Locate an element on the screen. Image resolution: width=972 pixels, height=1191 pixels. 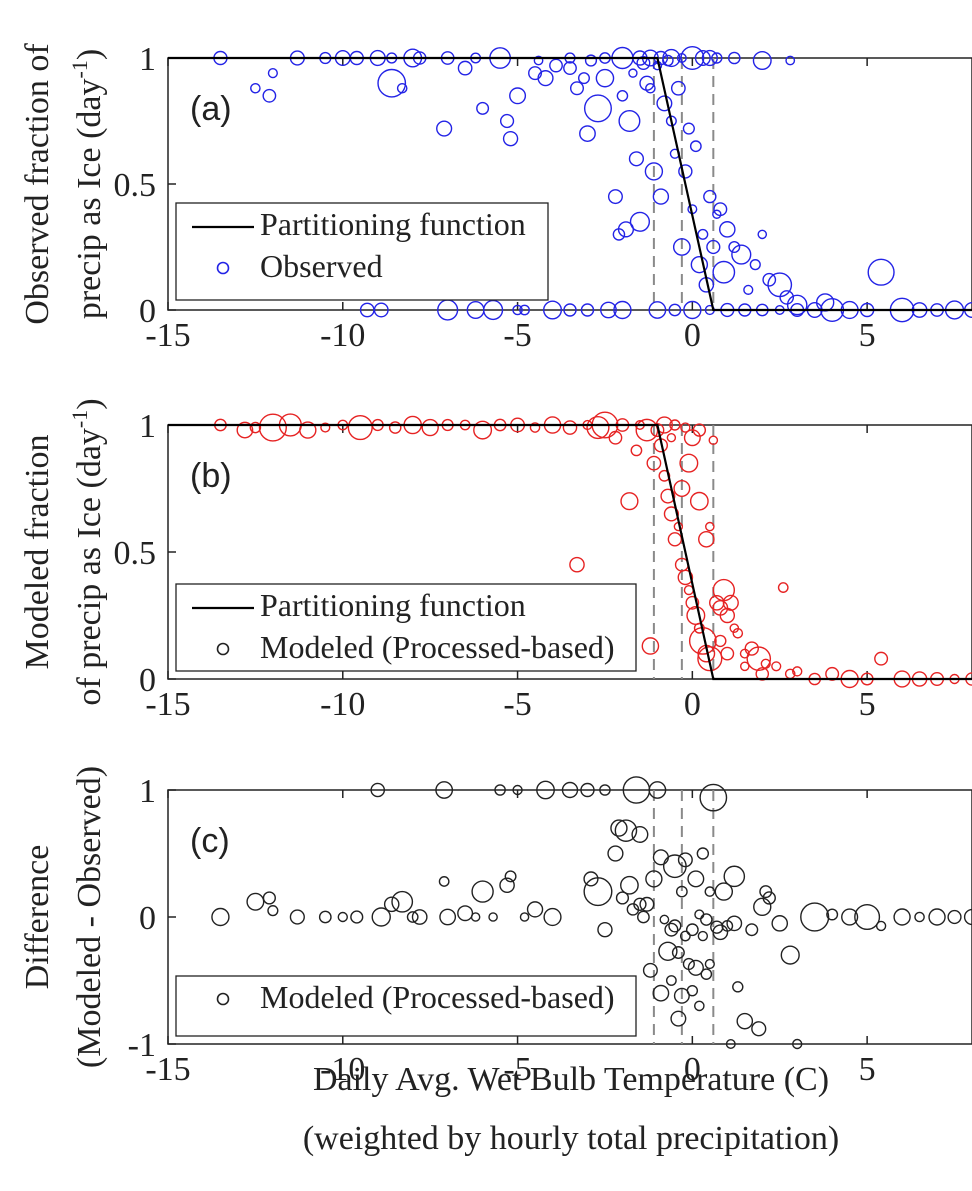
y-axis-title-line2: of precip as Ice (day-1) is located at coordinates (87, 551).